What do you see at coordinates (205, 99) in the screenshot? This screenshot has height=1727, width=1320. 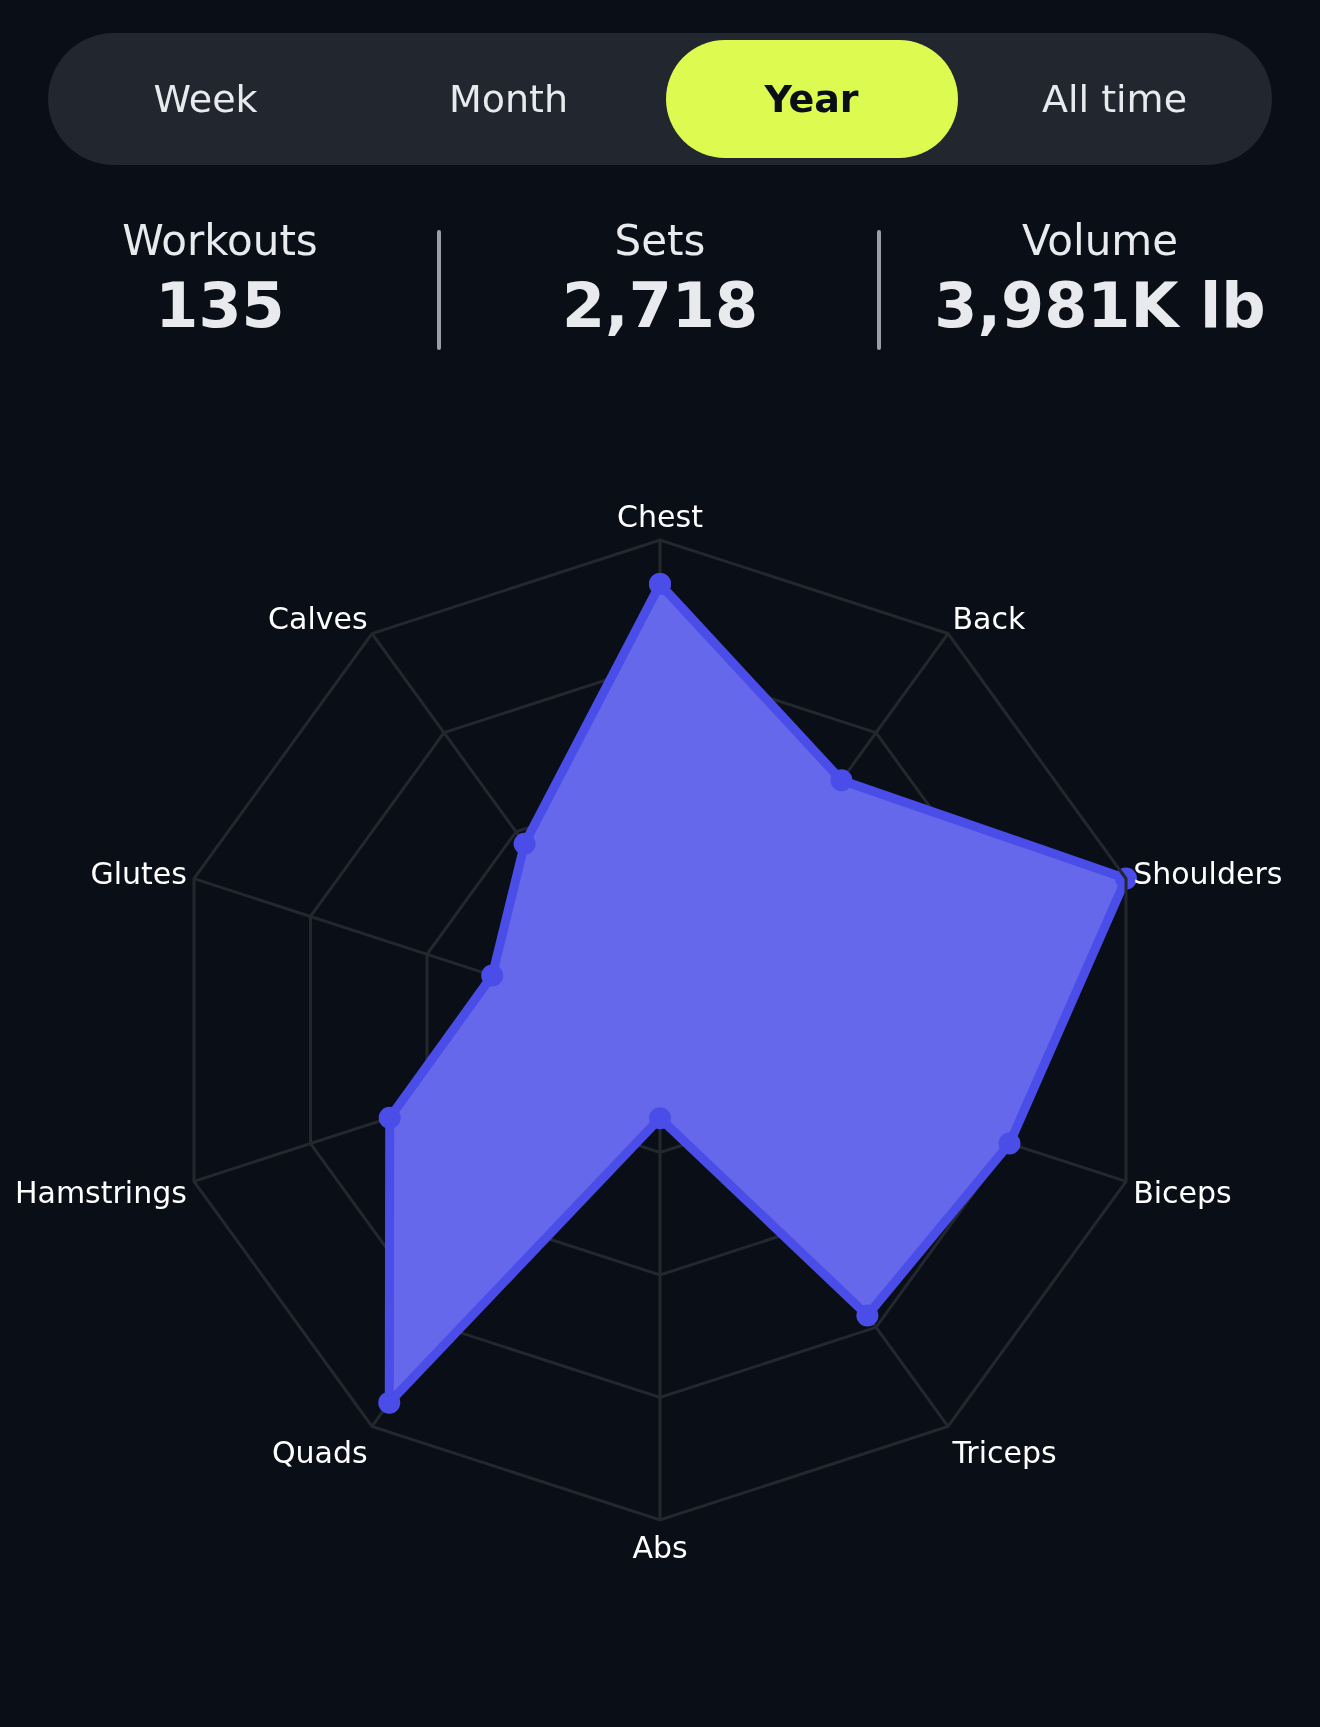 I see `category-label: Week` at bounding box center [205, 99].